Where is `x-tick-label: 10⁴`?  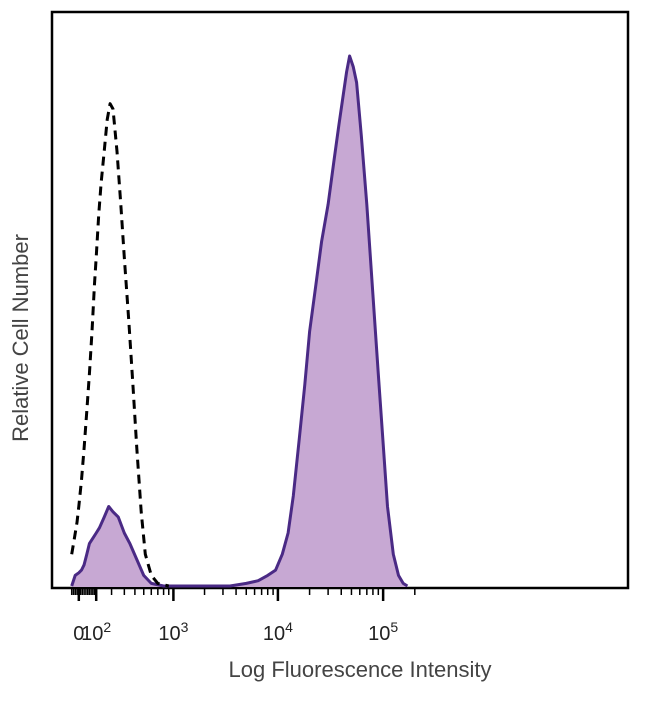 x-tick-label: 10⁴ is located at coordinates (278, 632).